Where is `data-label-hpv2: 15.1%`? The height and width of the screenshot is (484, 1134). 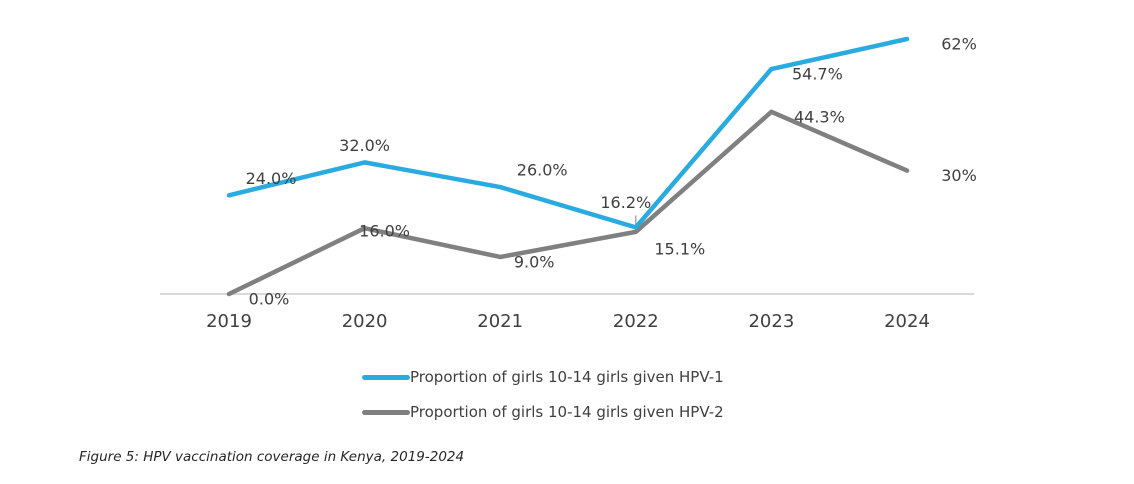 data-label-hpv2: 15.1% is located at coordinates (679, 248).